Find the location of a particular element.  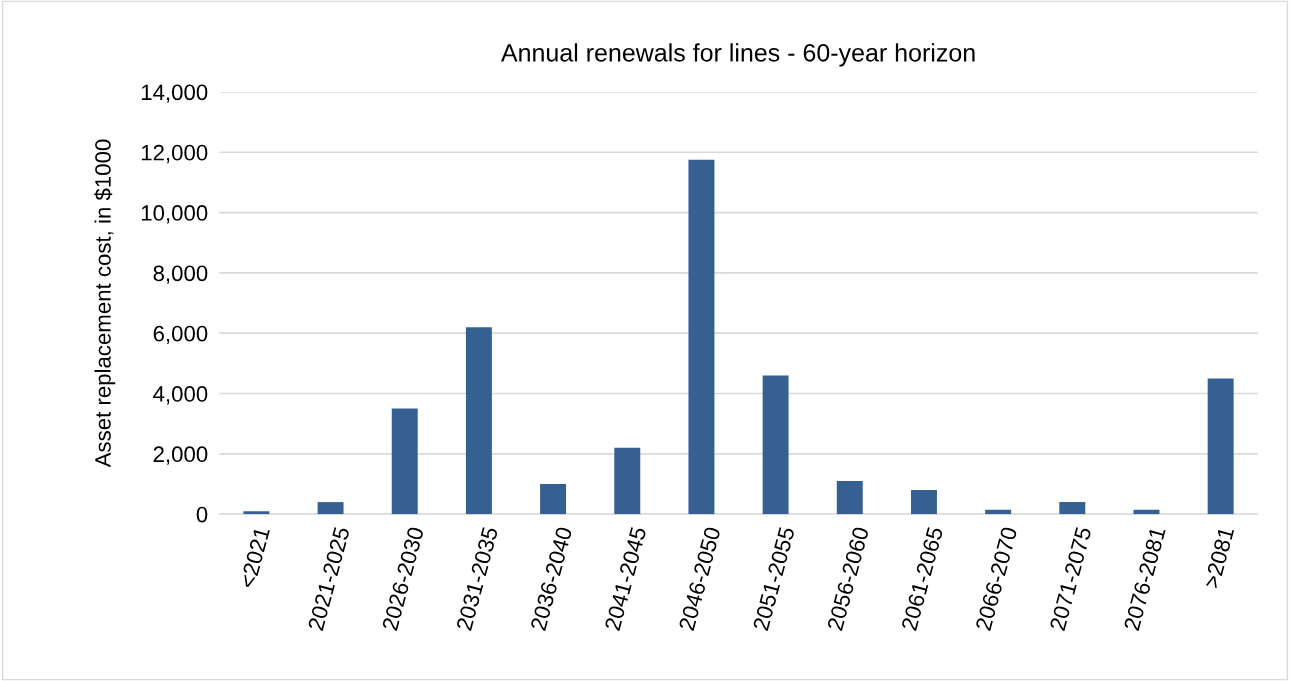

x-tick-label: <2021 is located at coordinates (254, 557).